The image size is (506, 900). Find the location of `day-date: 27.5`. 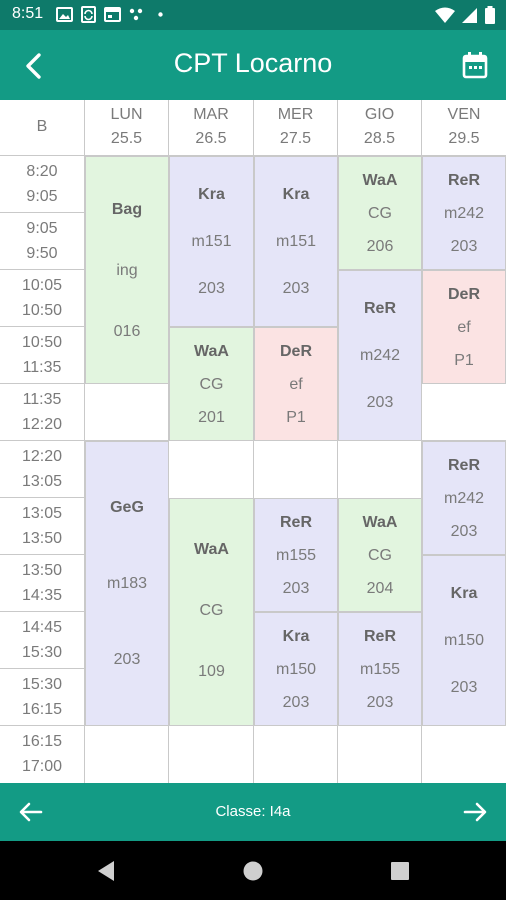

day-date: 27.5 is located at coordinates (295, 138).